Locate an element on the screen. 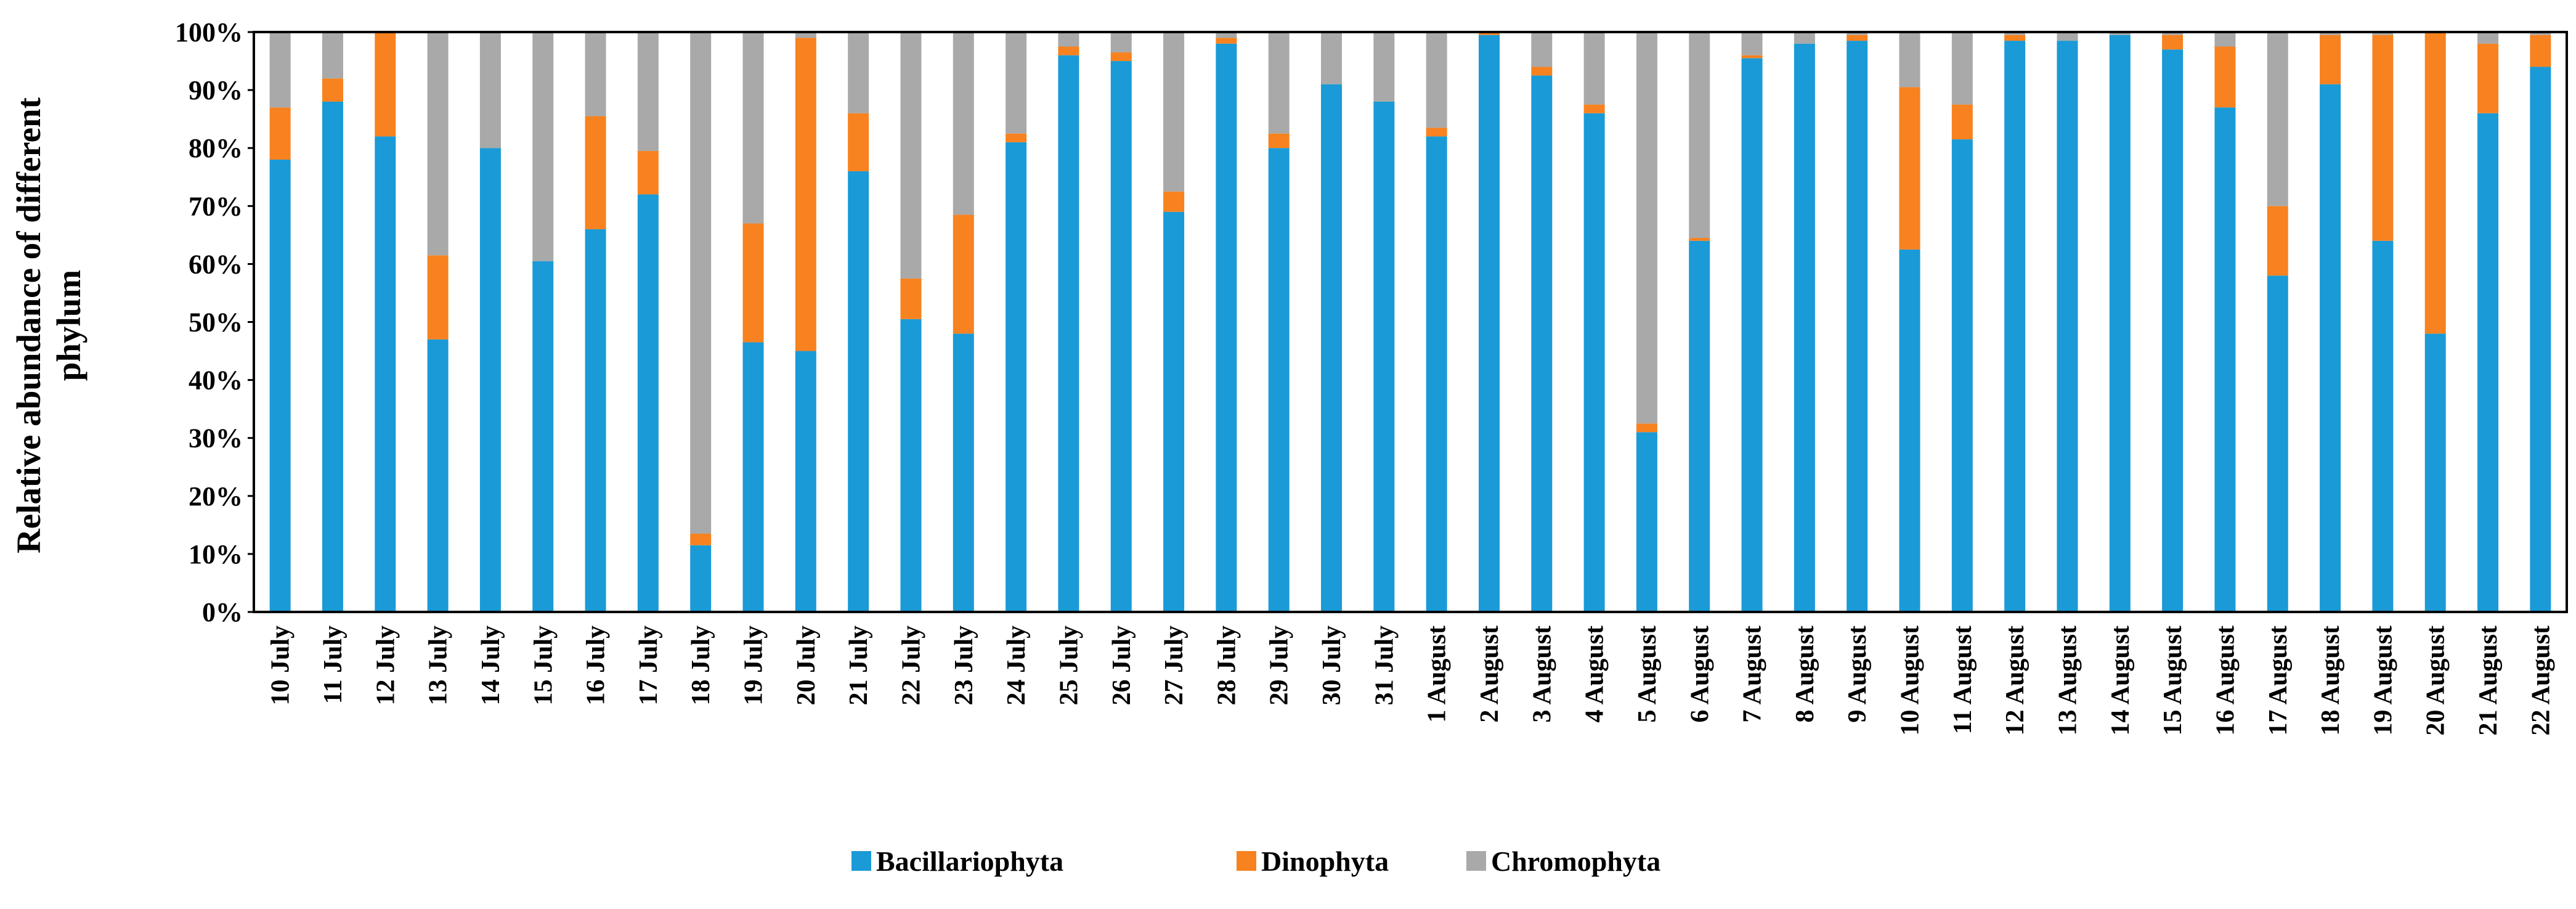 The image size is (2576, 909). x-tick-label: 5 August is located at coordinates (1647, 674).